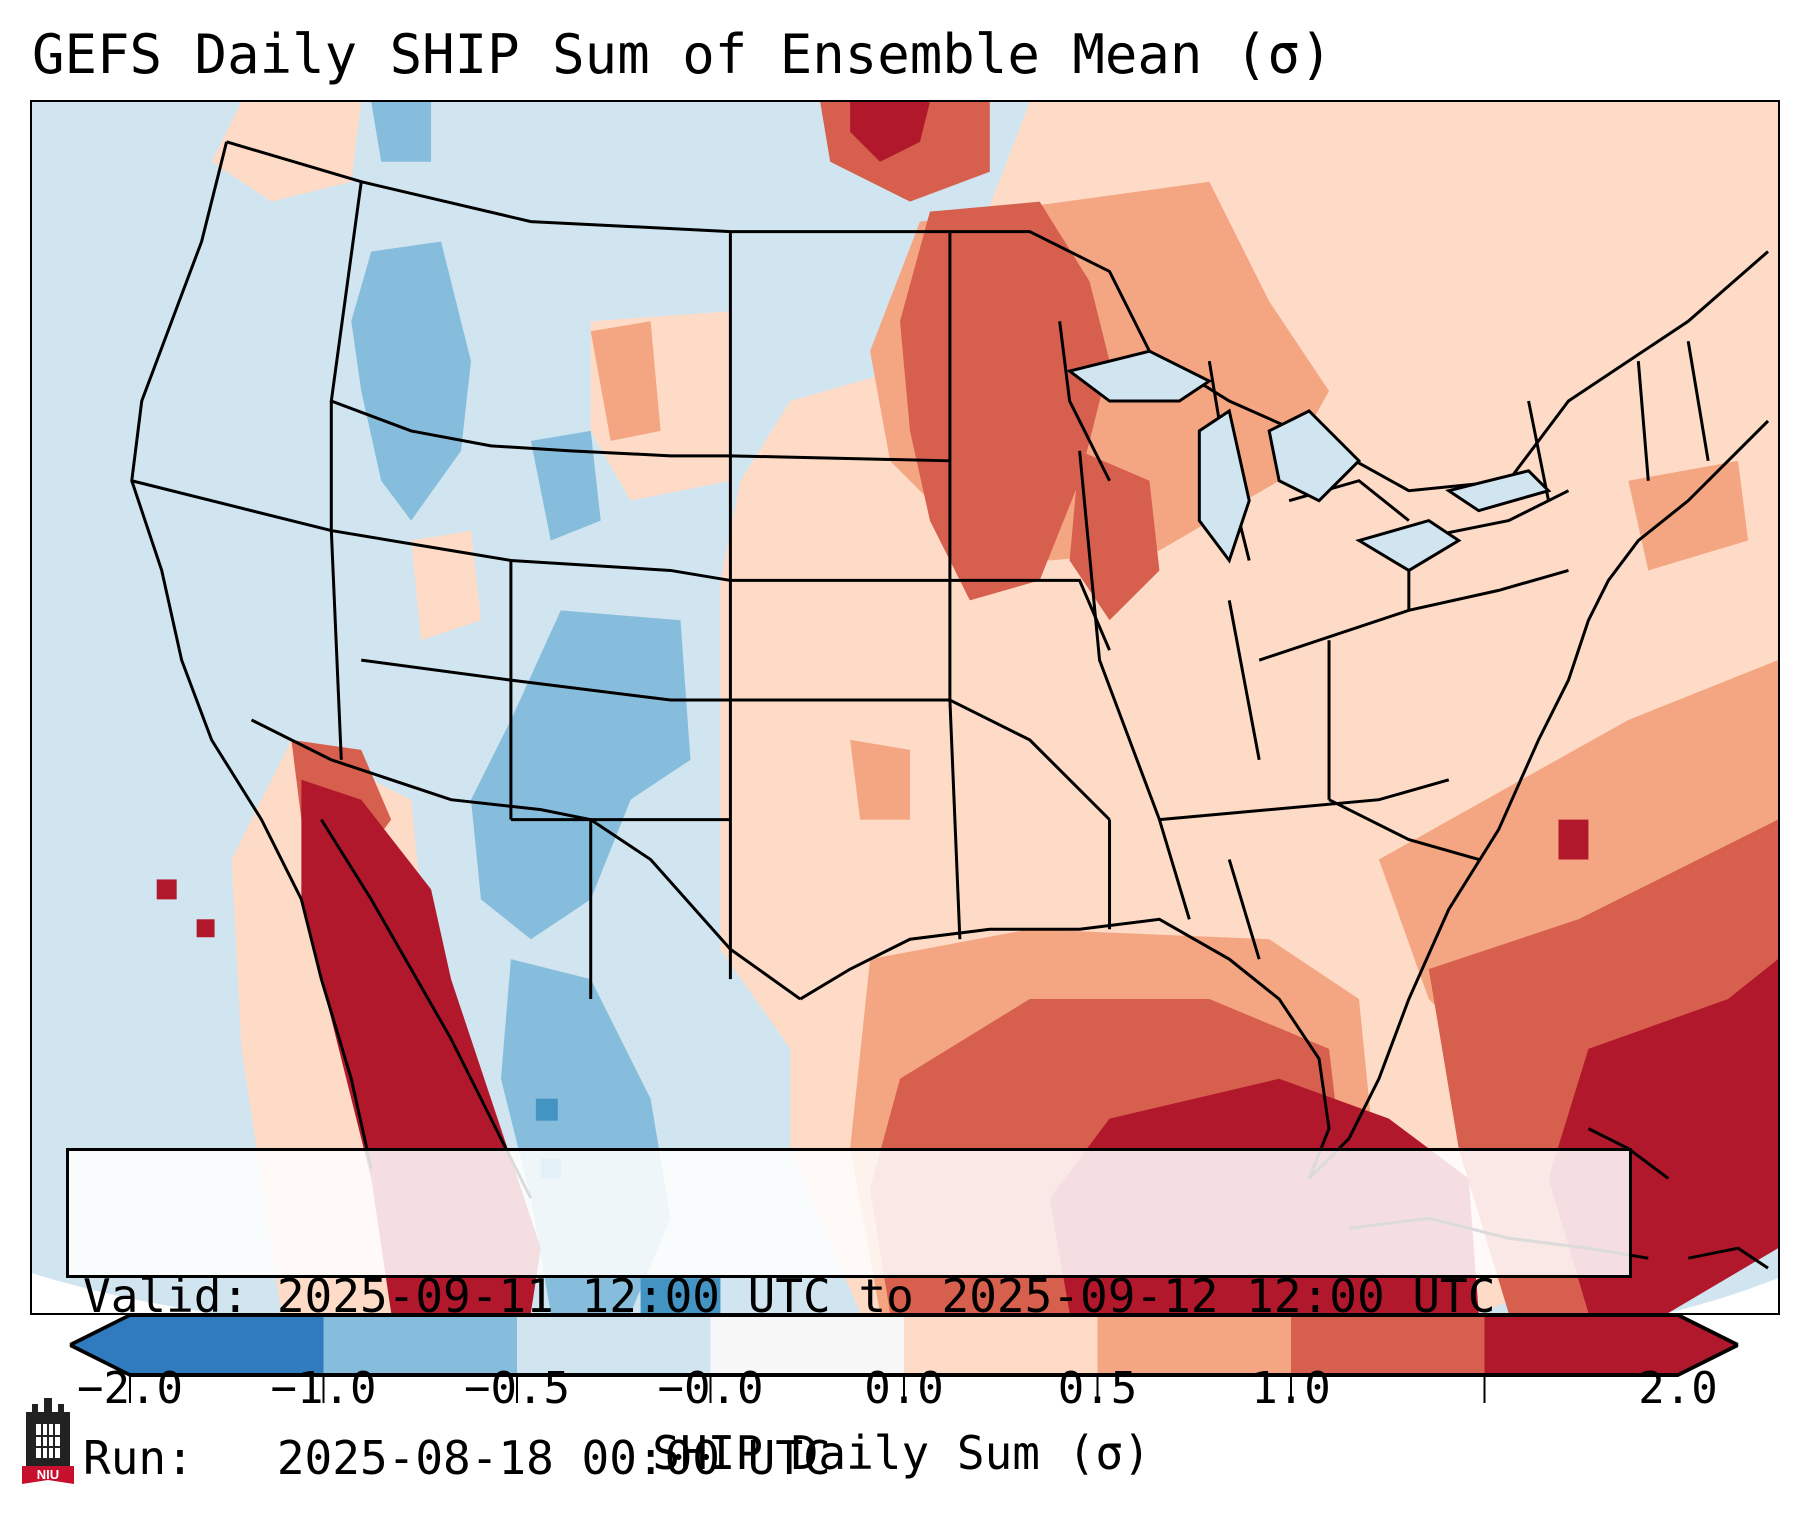 The height and width of the screenshot is (1539, 1803). What do you see at coordinates (130, 1388) in the screenshot?
I see `colorbar-tick-label: −2.0` at bounding box center [130, 1388].